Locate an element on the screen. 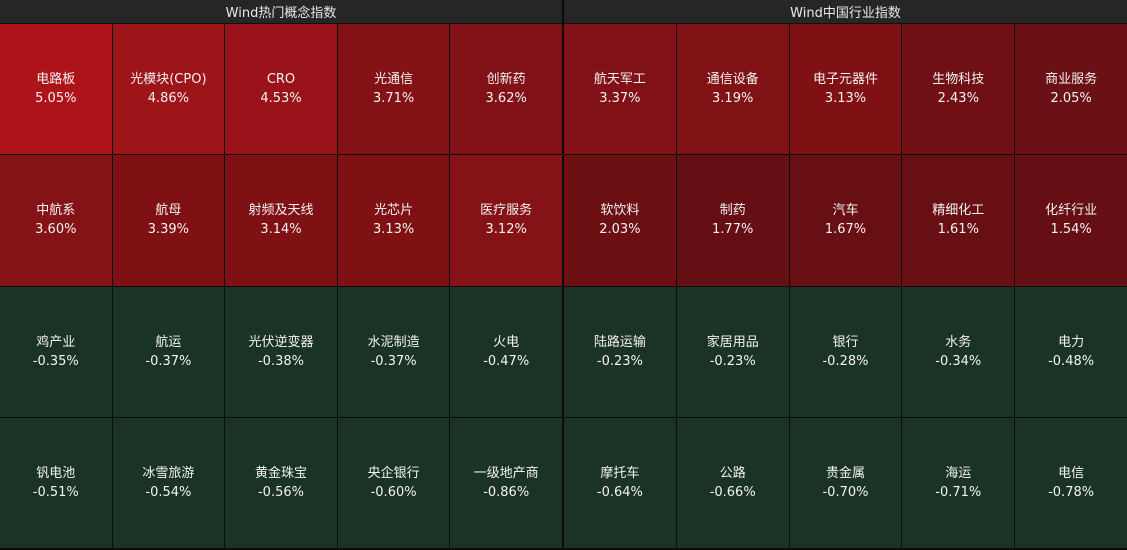  index-tile: 家居用品 -0.23% is located at coordinates (732, 351).